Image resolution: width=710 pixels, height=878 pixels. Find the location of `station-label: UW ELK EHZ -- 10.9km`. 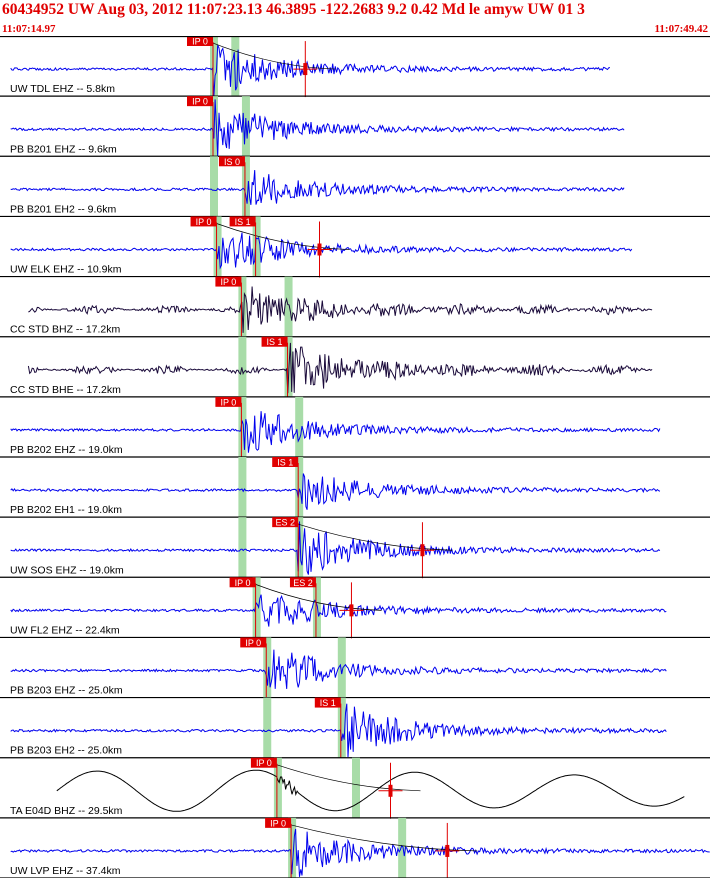

station-label: UW ELK EHZ -- 10.9km is located at coordinates (66, 270).